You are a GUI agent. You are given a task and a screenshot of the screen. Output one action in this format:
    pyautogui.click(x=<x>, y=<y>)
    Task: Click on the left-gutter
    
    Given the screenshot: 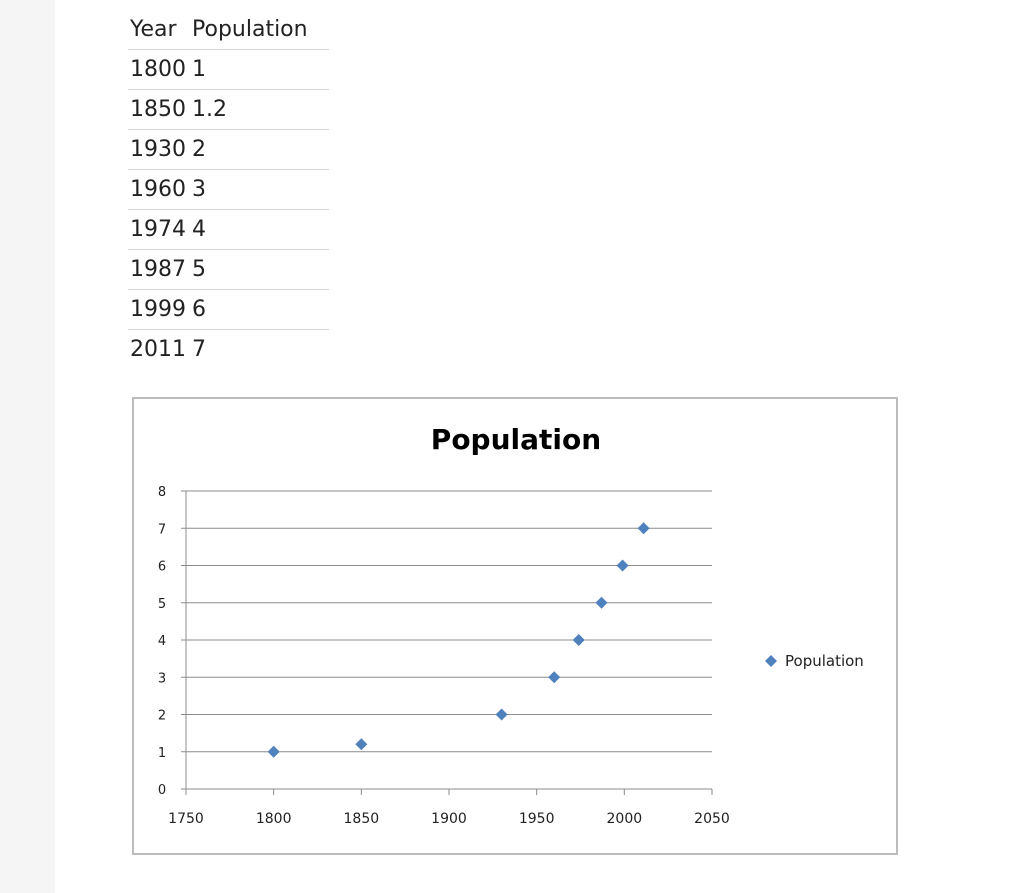 What is the action you would take?
    pyautogui.click(x=27, y=446)
    